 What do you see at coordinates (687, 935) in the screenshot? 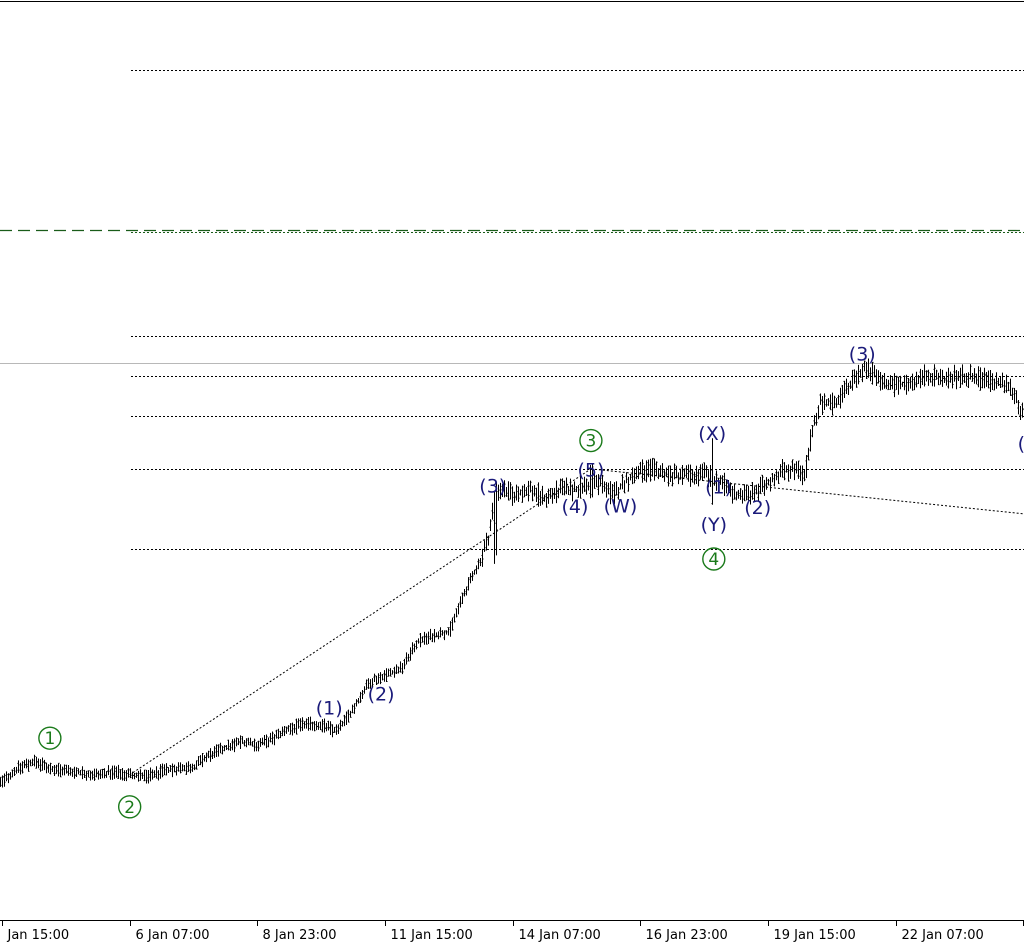
I see `x-tick-label: 16 Jan 23:00` at bounding box center [687, 935].